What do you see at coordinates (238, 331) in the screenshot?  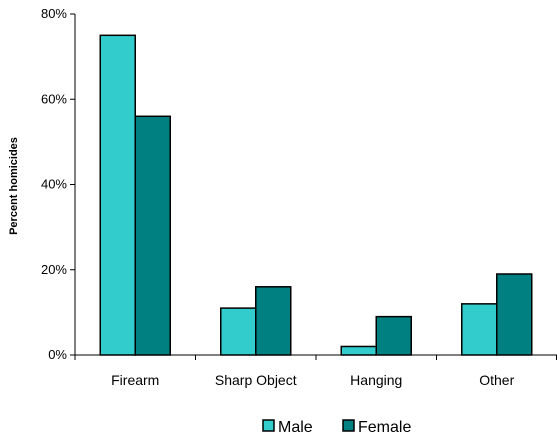 I see `bar-male-sharp-object` at bounding box center [238, 331].